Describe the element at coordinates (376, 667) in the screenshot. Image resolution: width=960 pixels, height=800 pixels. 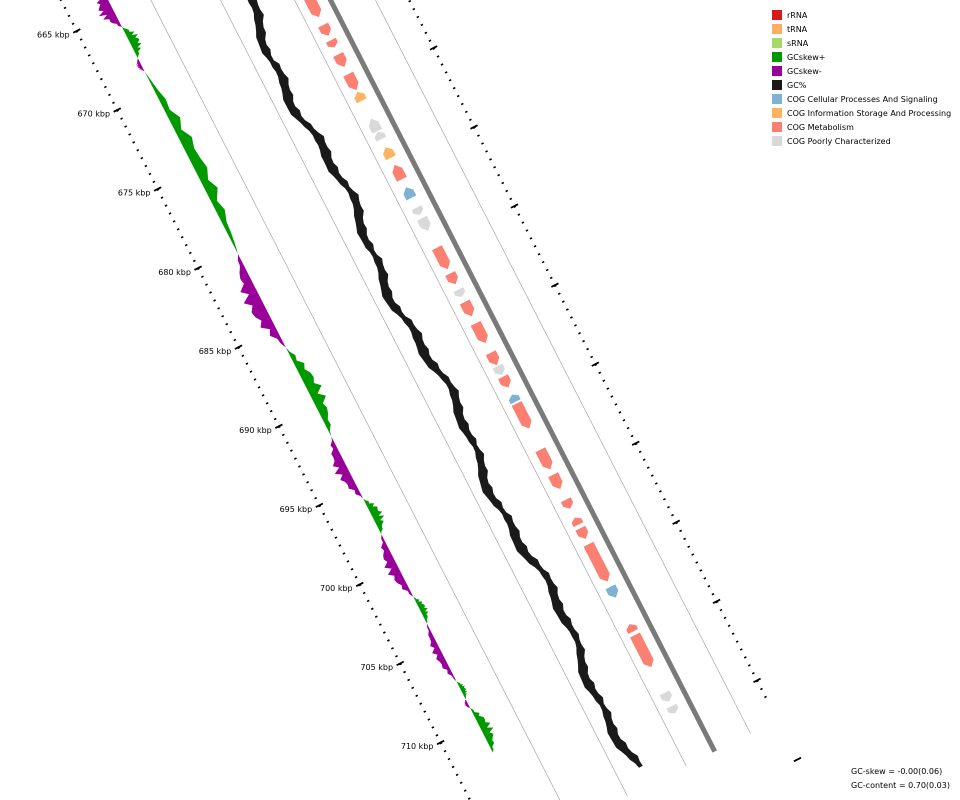
I see `ruler-label: 705 kbp` at that location.